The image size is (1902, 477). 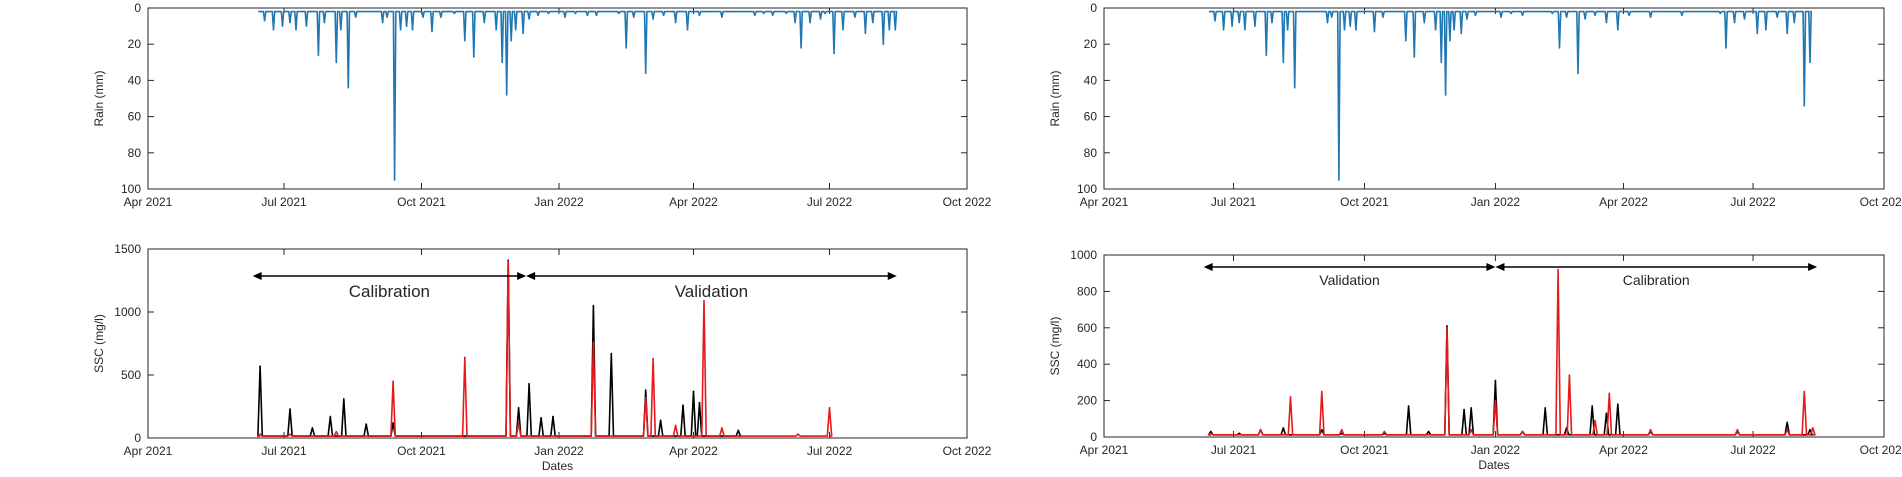 I want to click on x-tick-label: Oct 2022, so click(x=1881, y=202).